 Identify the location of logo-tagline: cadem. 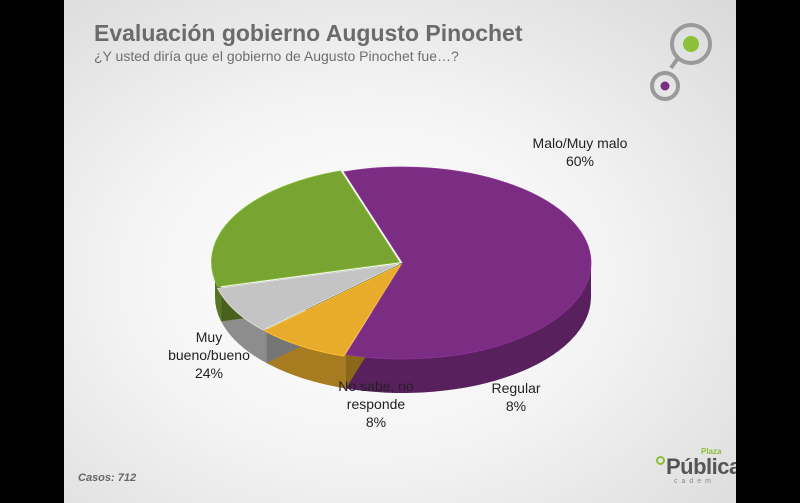
(695, 481).